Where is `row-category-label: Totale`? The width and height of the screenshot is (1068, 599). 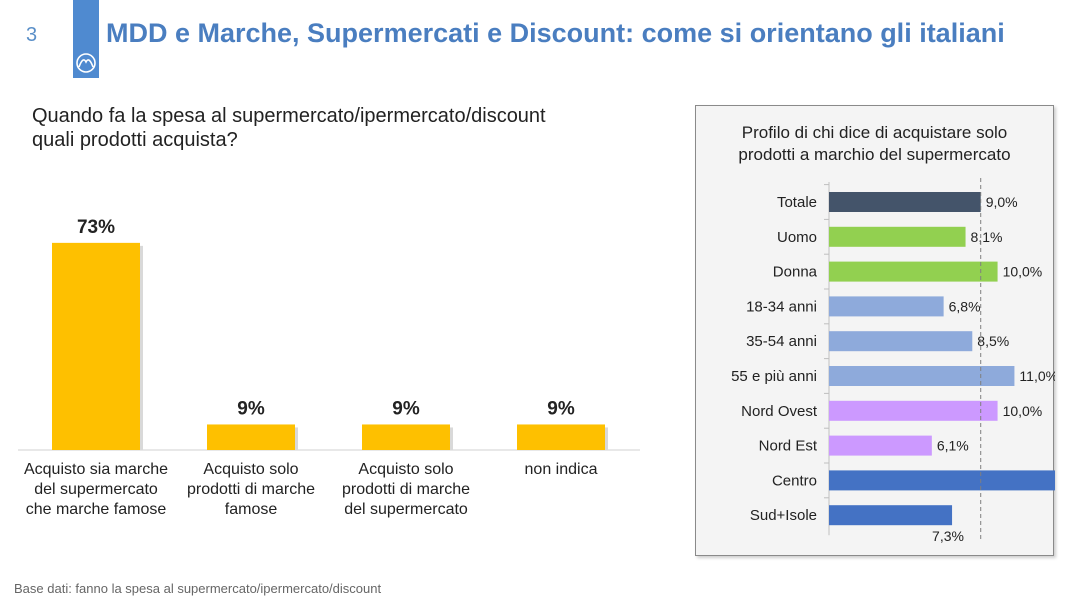 row-category-label: Totale is located at coordinates (797, 202).